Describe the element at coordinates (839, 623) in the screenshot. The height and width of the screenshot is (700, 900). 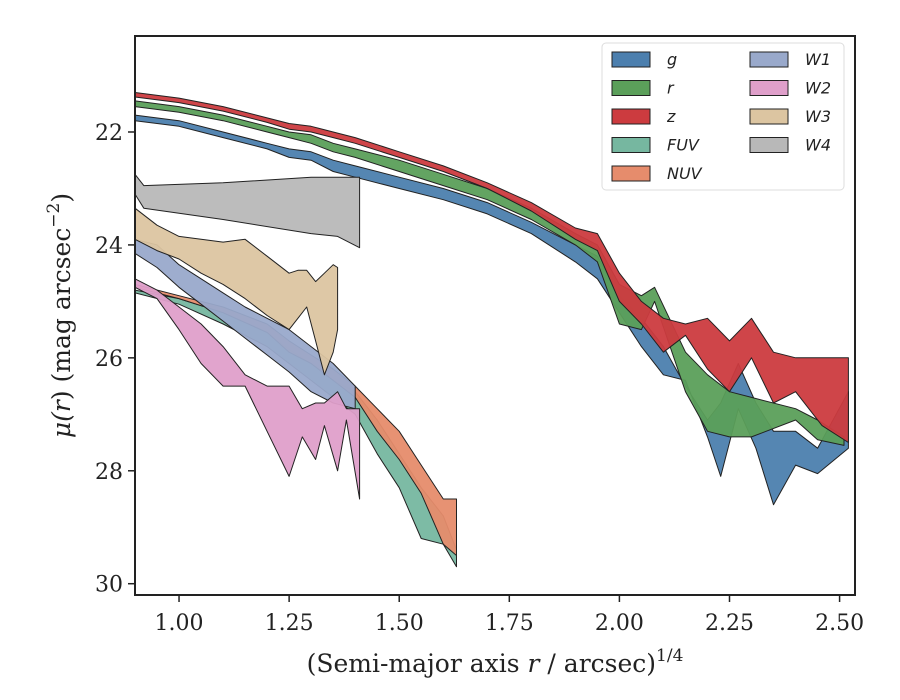
I see `x-tick-label: 2.50` at that location.